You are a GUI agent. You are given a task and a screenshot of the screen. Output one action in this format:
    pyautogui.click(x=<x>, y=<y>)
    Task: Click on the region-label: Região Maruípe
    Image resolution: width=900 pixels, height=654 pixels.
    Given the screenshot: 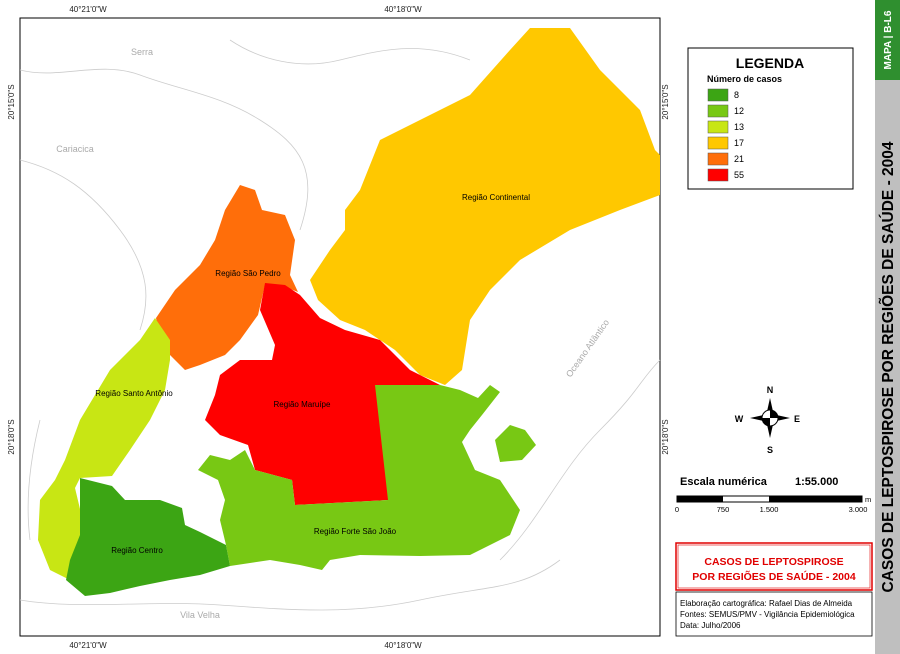 What is the action you would take?
    pyautogui.click(x=302, y=404)
    